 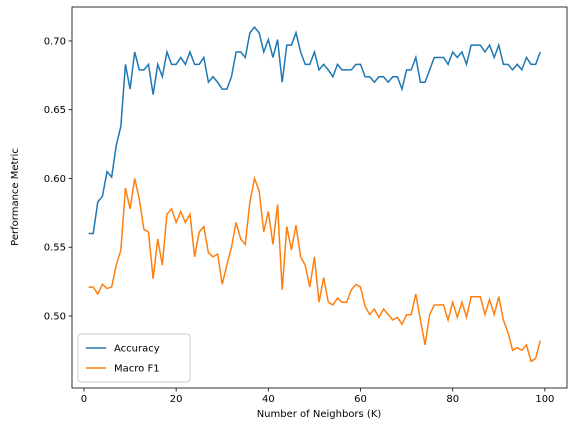 What do you see at coordinates (15, 197) in the screenshot?
I see `y-axis-label: Performance Metric` at bounding box center [15, 197].